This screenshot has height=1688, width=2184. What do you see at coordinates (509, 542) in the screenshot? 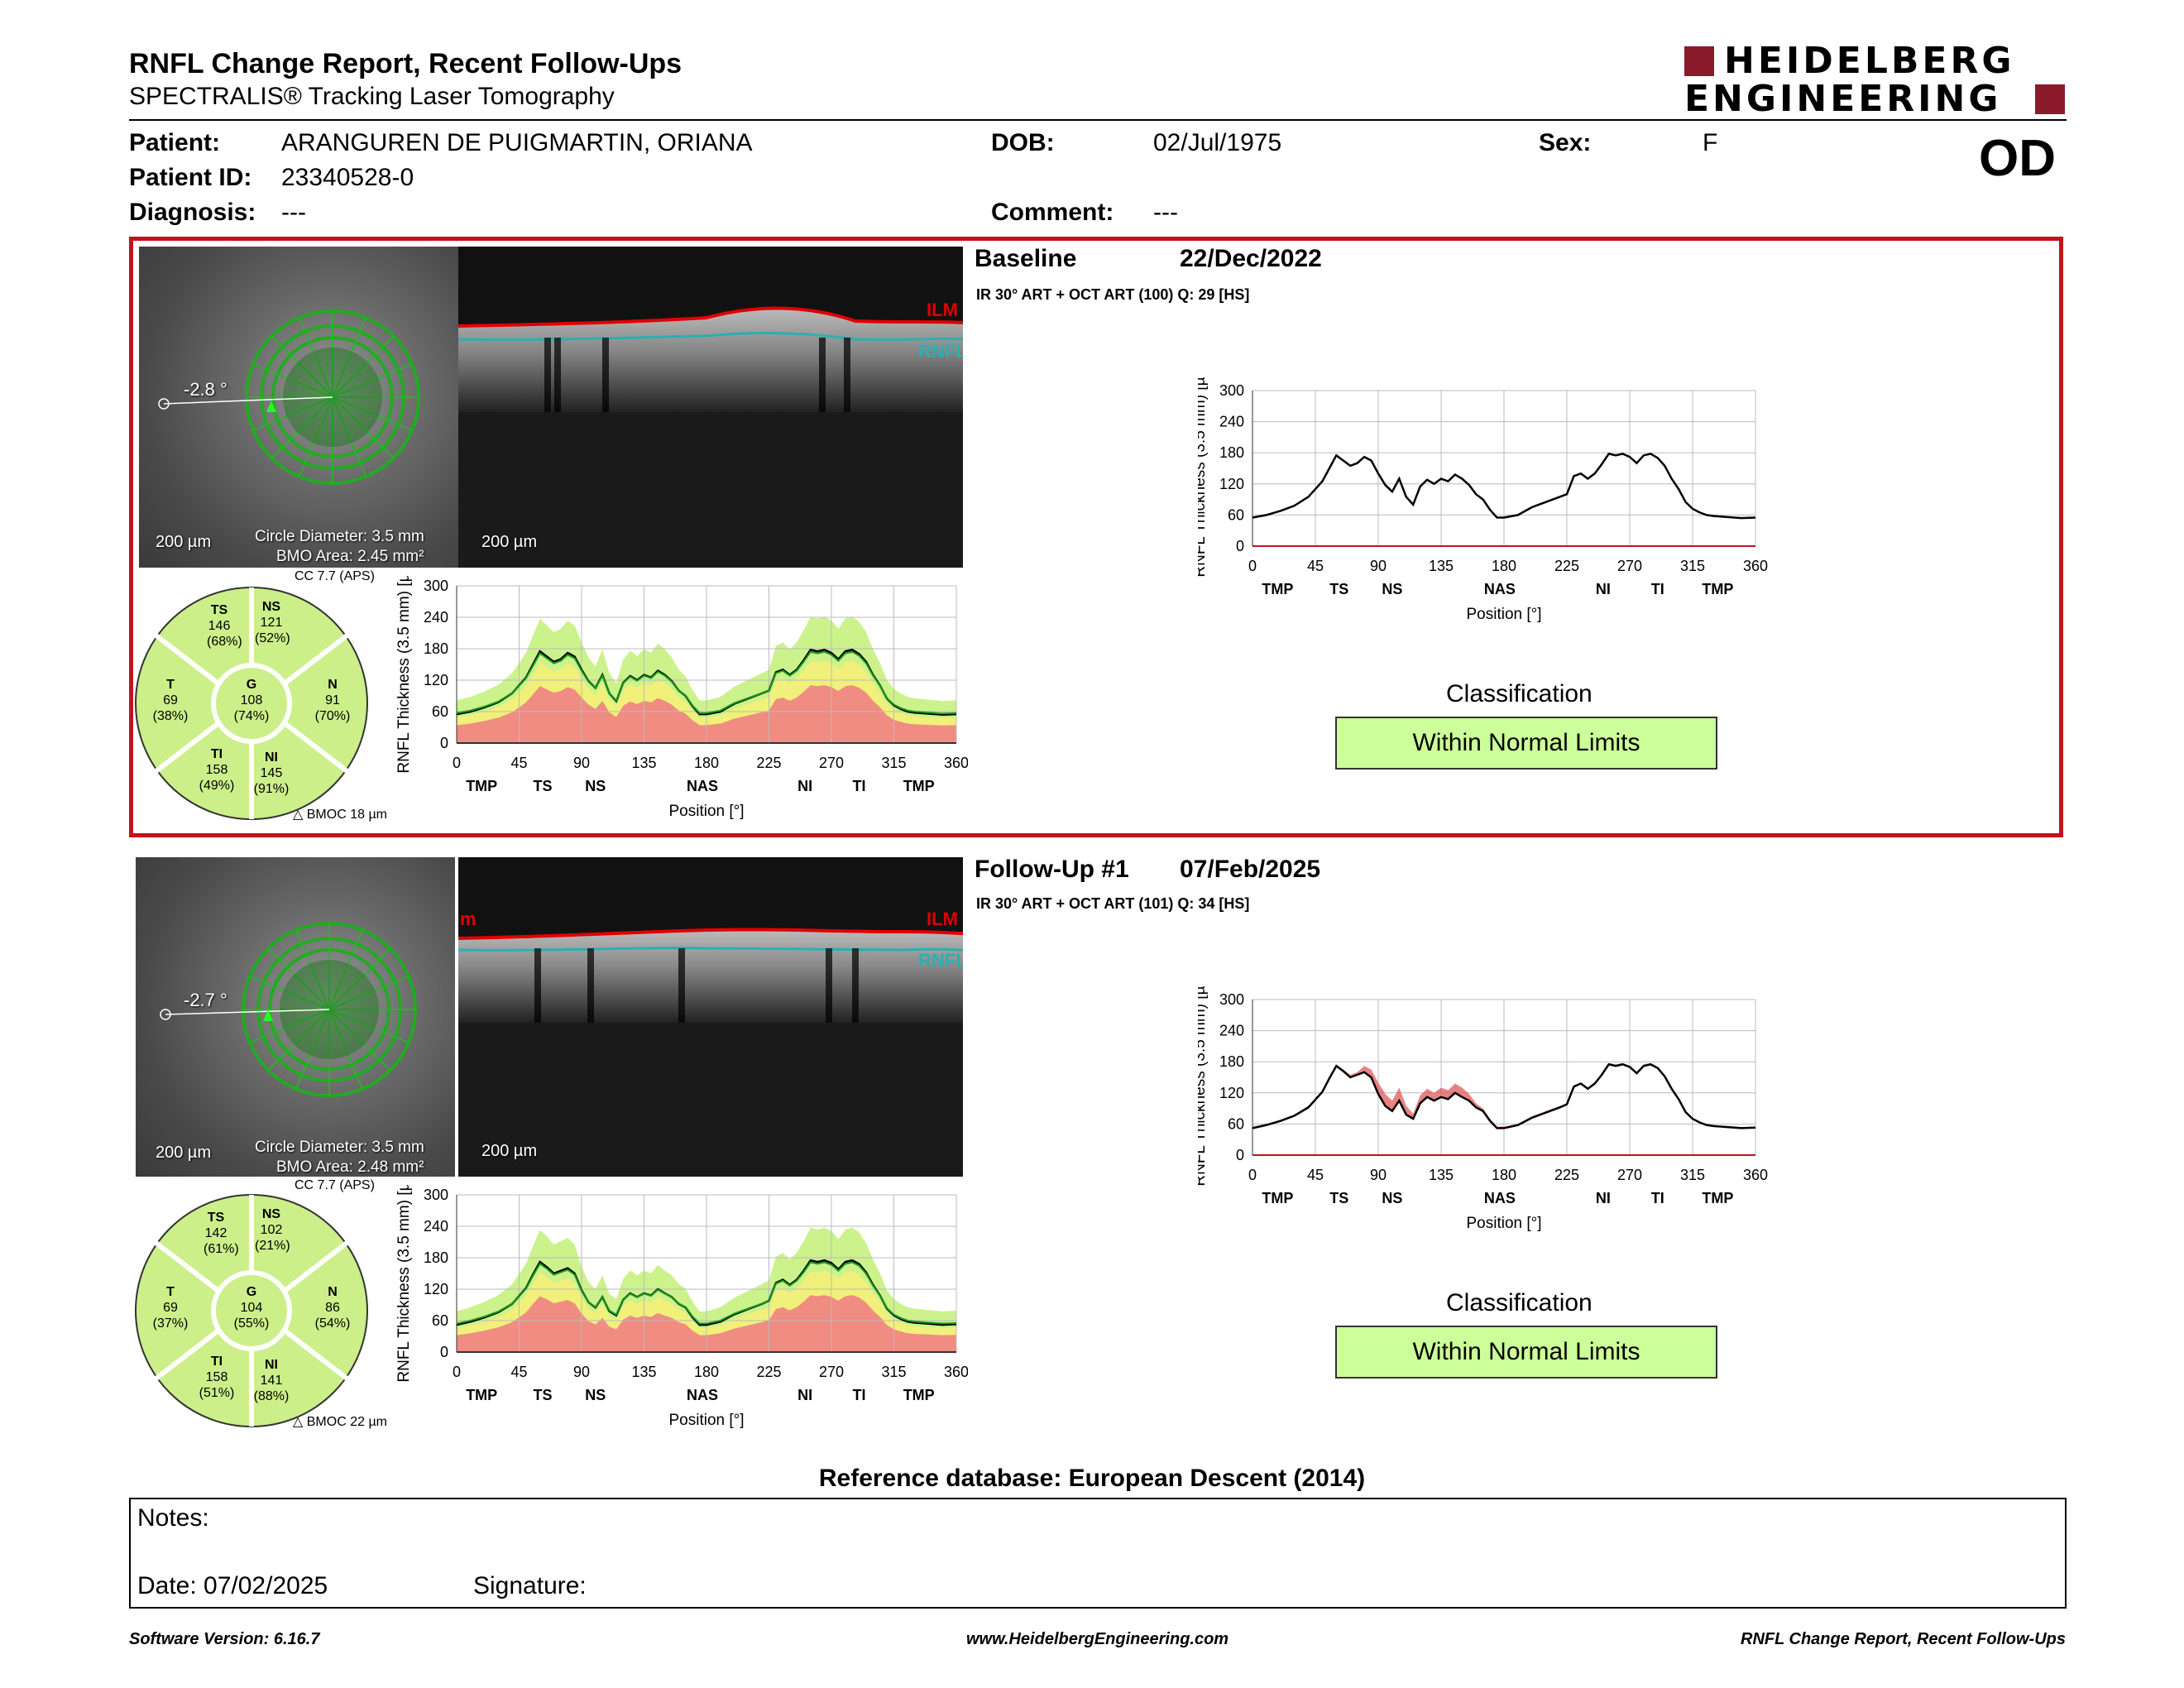
I see `bscan-scale-bar: 200 µm` at bounding box center [509, 542].